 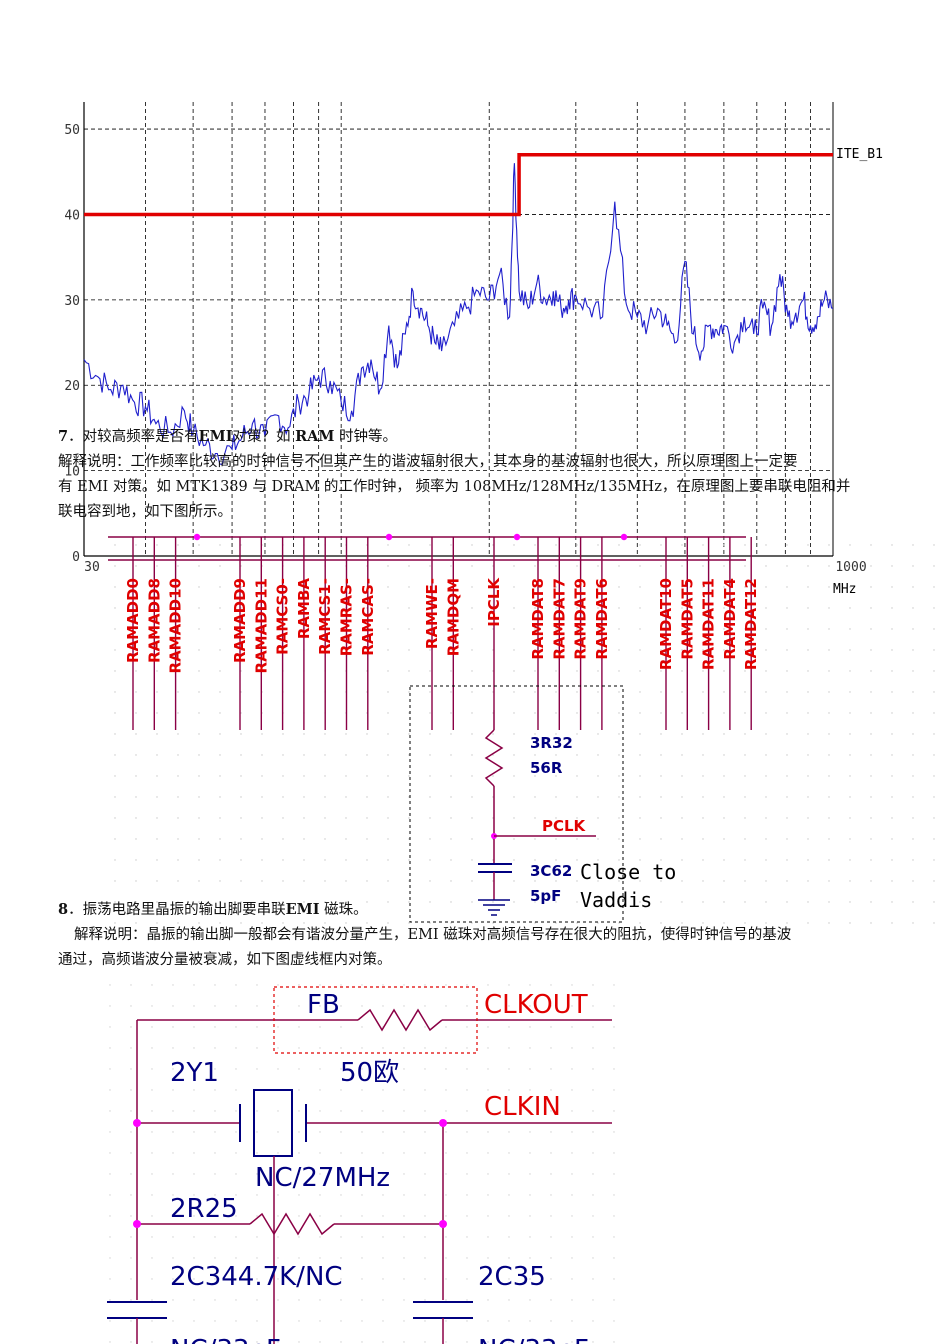 What do you see at coordinates (304, 609) in the screenshot?
I see `bus-signal-label: RAMBA` at bounding box center [304, 609].